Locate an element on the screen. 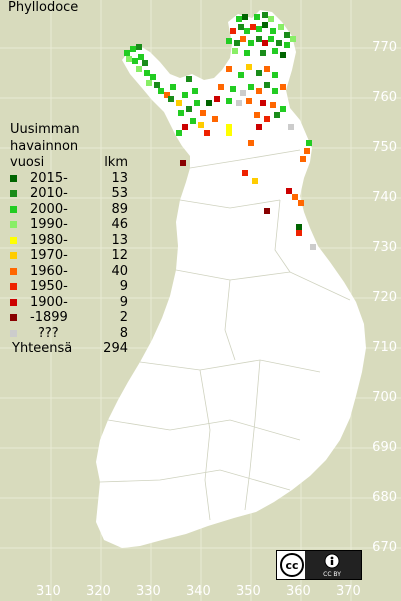 Image resolution: width=401 pixels, height=601 pixels. legend-row-label: 1990- is located at coordinates (49, 224).